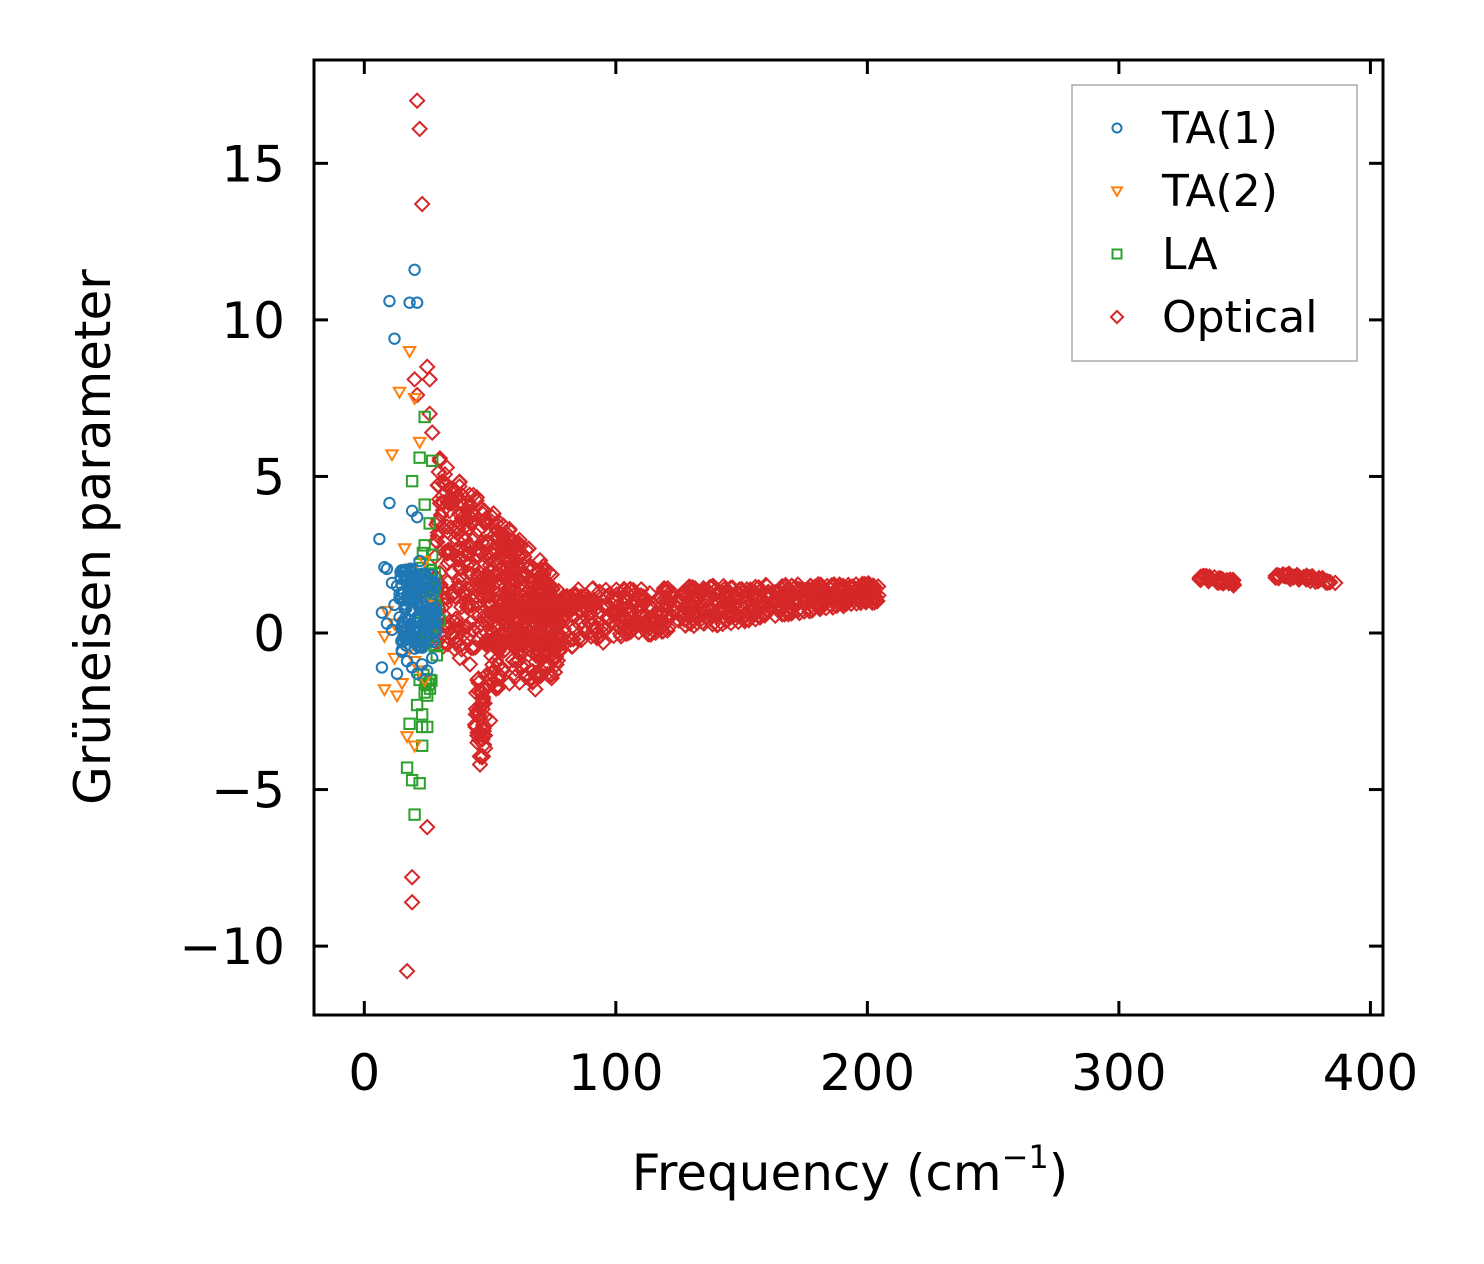  What do you see at coordinates (1214, 223) in the screenshot?
I see `legend: TA(1) TA(2) LA Optical` at bounding box center [1214, 223].